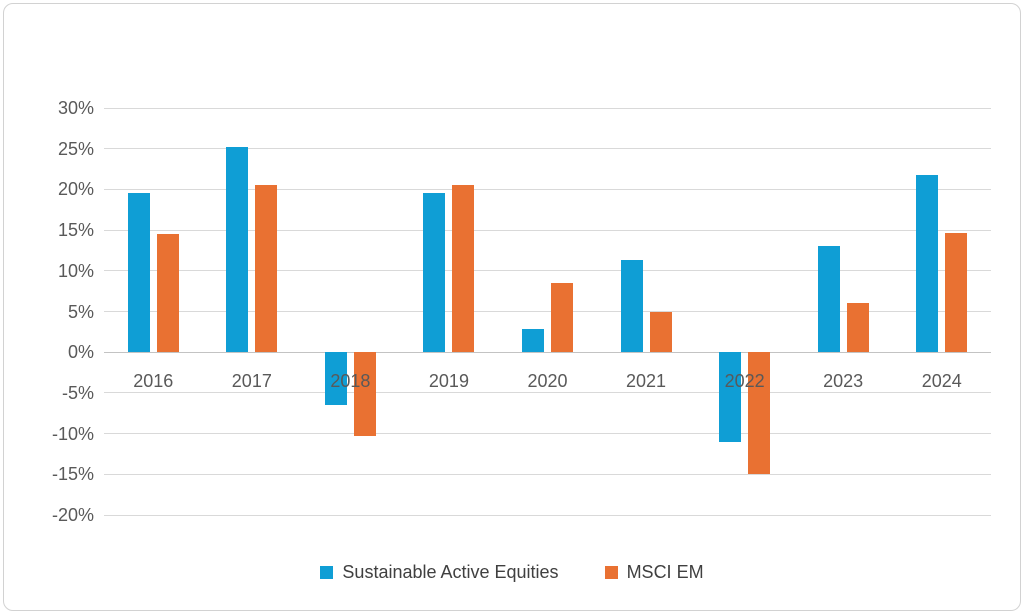  I want to click on gridline--5, so click(547, 393).